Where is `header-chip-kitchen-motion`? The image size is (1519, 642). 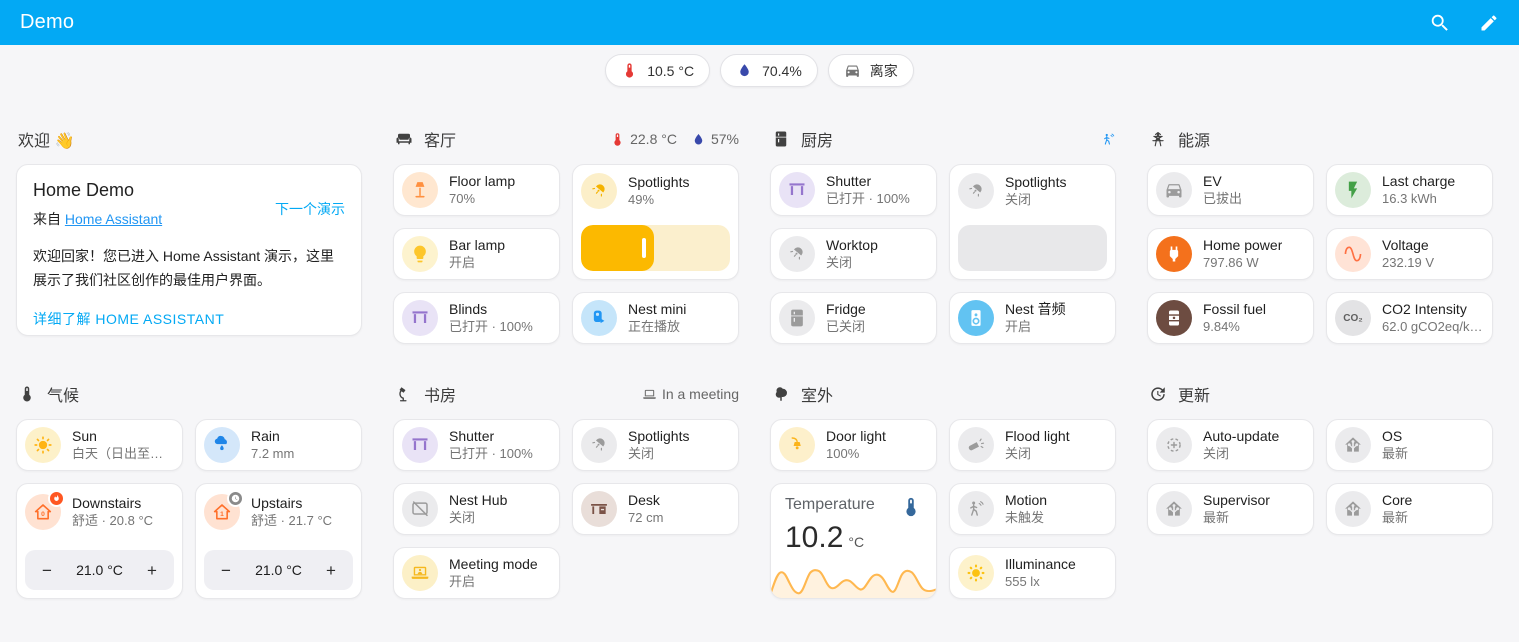 header-chip-kitchen-motion is located at coordinates (1108, 139).